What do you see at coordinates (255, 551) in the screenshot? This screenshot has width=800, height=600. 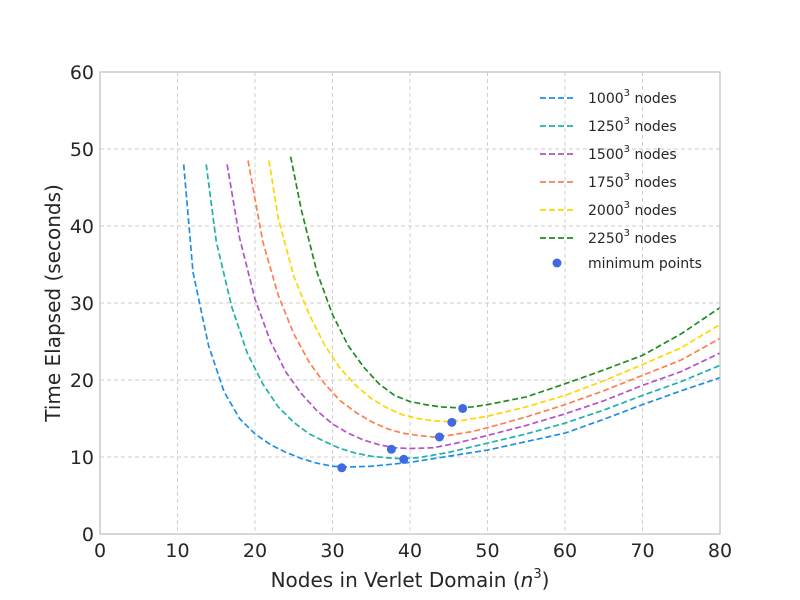 I see `x-tick-label: 20` at bounding box center [255, 551].